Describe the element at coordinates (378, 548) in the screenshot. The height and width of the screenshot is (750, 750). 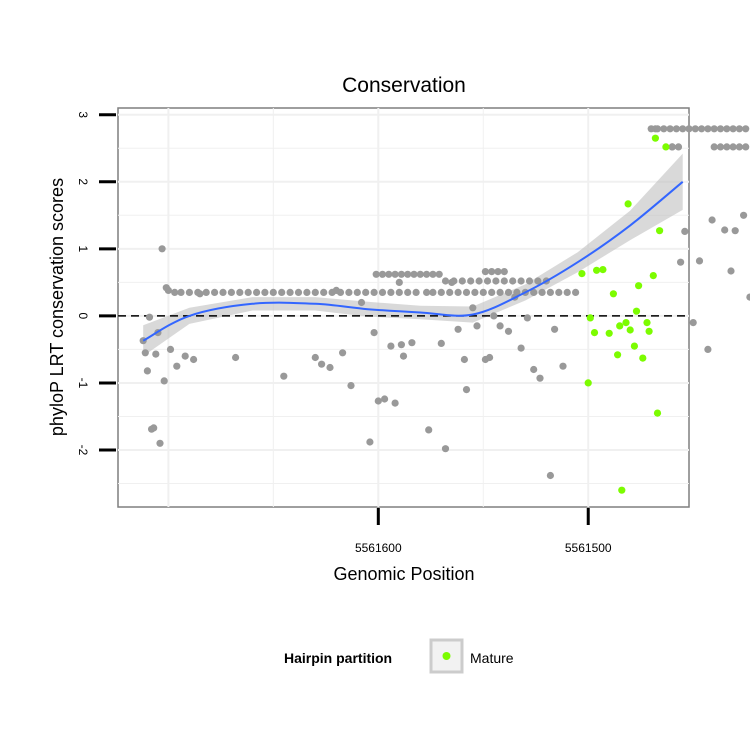
I see `x-tick-label: 5561600` at that location.